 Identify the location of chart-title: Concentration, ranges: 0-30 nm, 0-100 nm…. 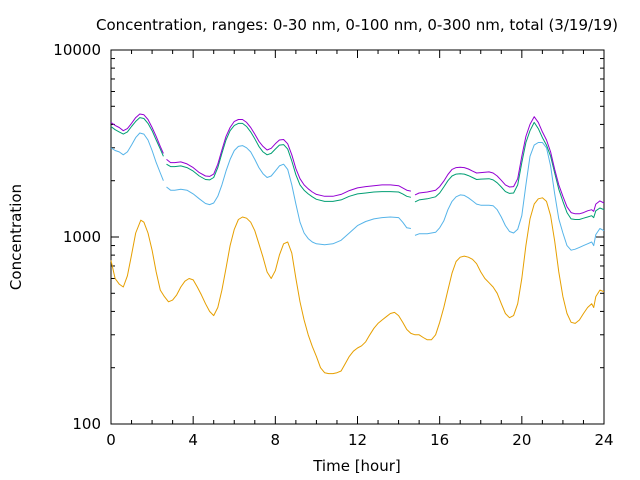
(357, 25).